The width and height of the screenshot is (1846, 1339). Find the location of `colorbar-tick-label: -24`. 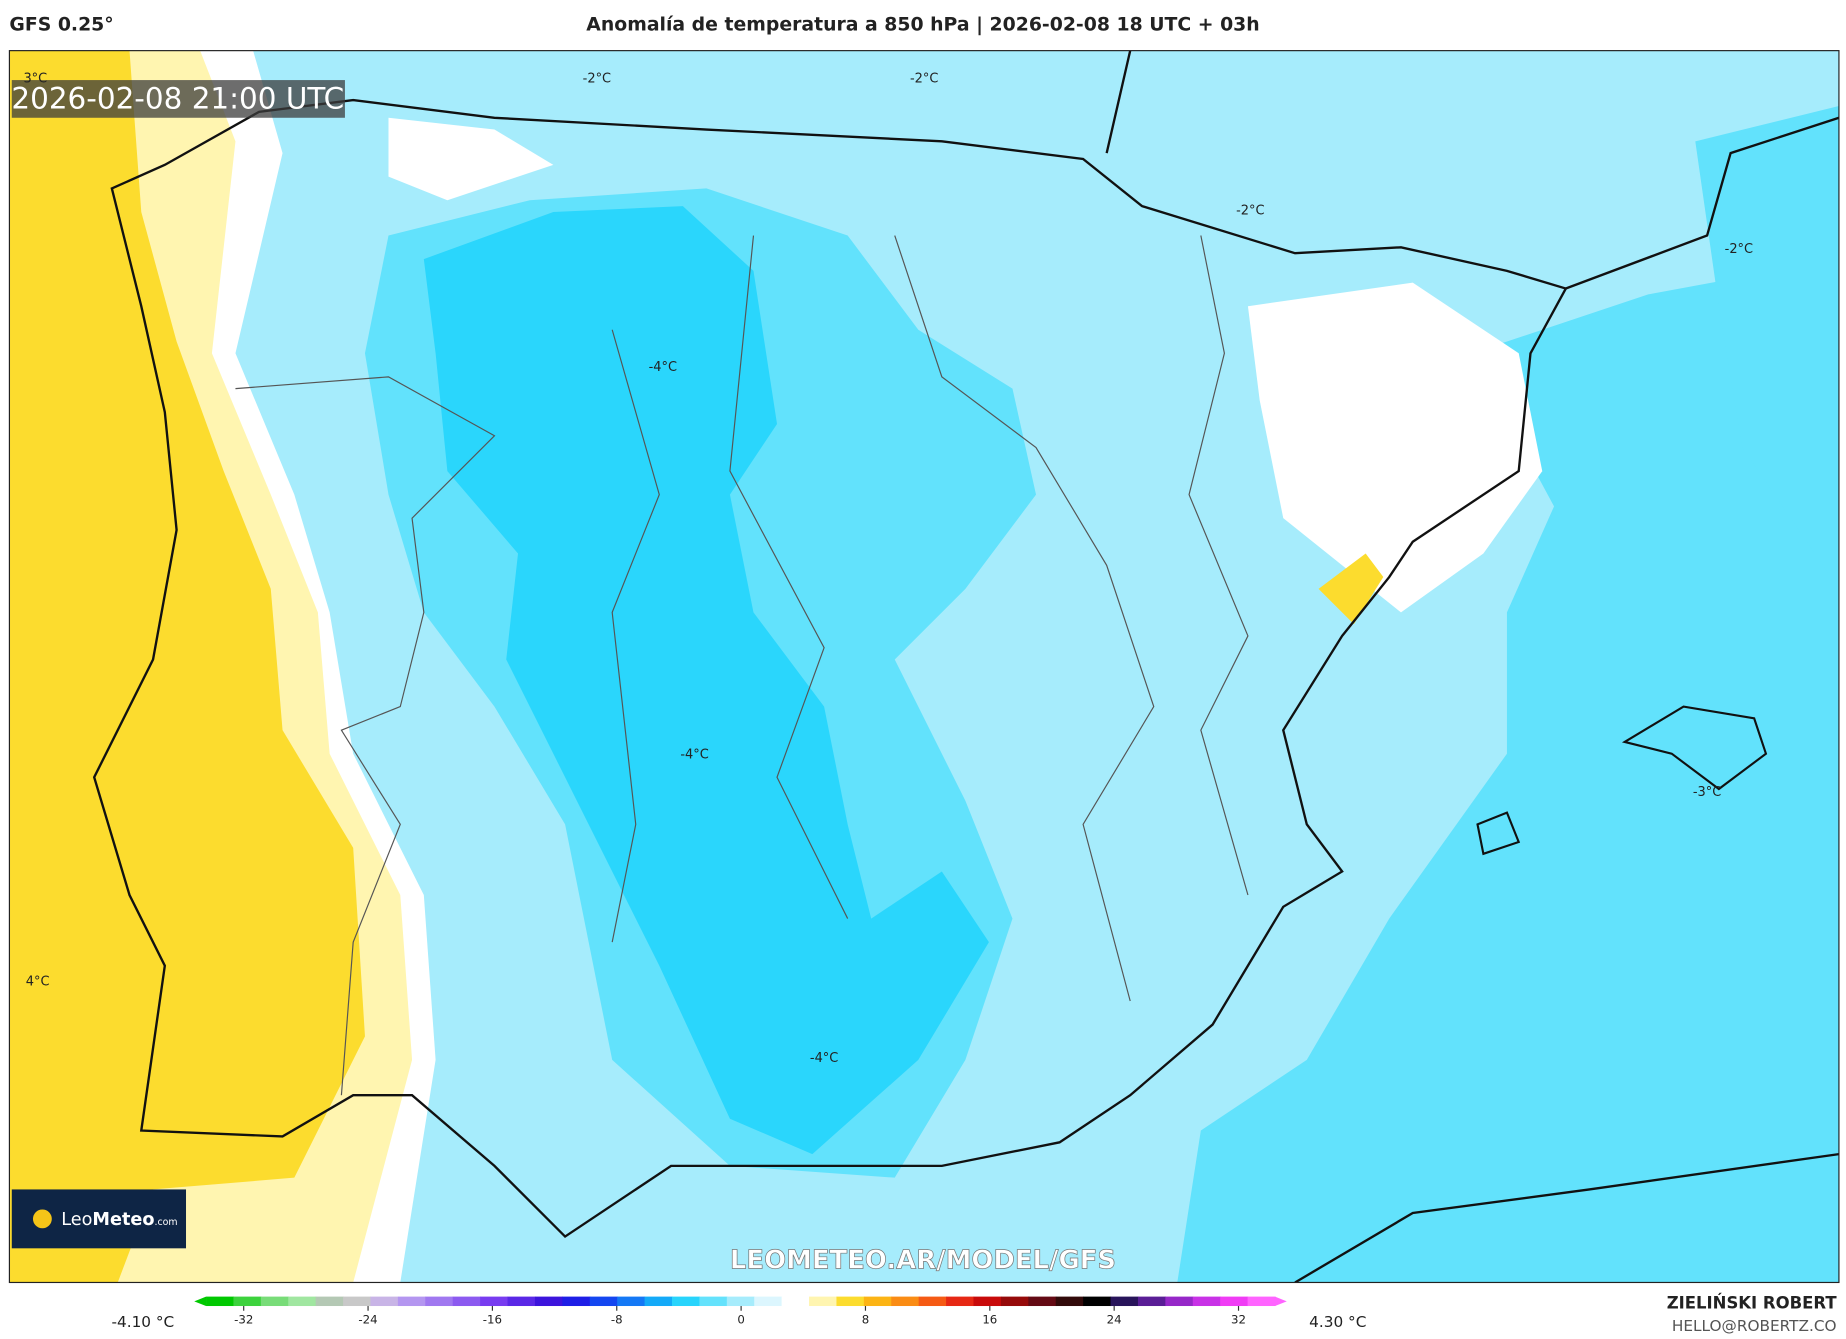

colorbar-tick-label: -24 is located at coordinates (367, 1320).